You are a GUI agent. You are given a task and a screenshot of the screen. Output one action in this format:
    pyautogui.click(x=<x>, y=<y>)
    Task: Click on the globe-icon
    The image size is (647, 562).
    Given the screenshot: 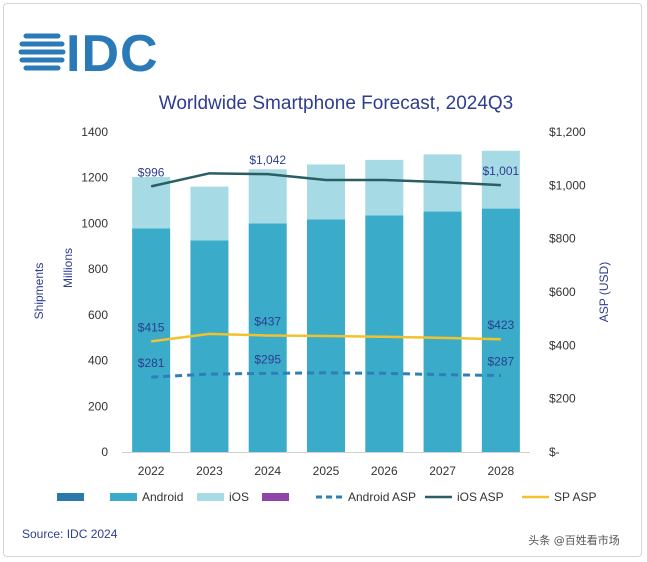 What is the action you would take?
    pyautogui.click(x=42, y=52)
    